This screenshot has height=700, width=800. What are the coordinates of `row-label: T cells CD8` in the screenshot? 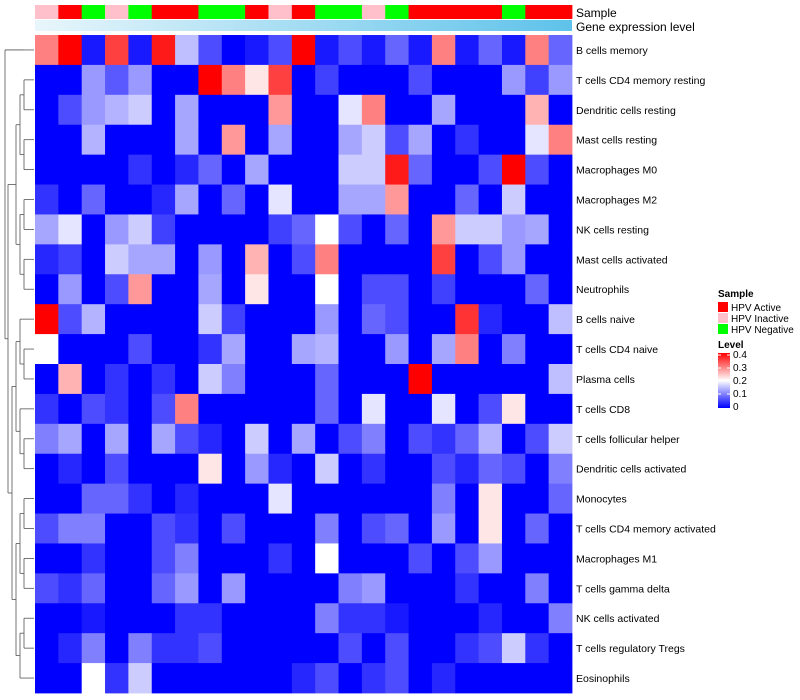 It's located at (603, 410).